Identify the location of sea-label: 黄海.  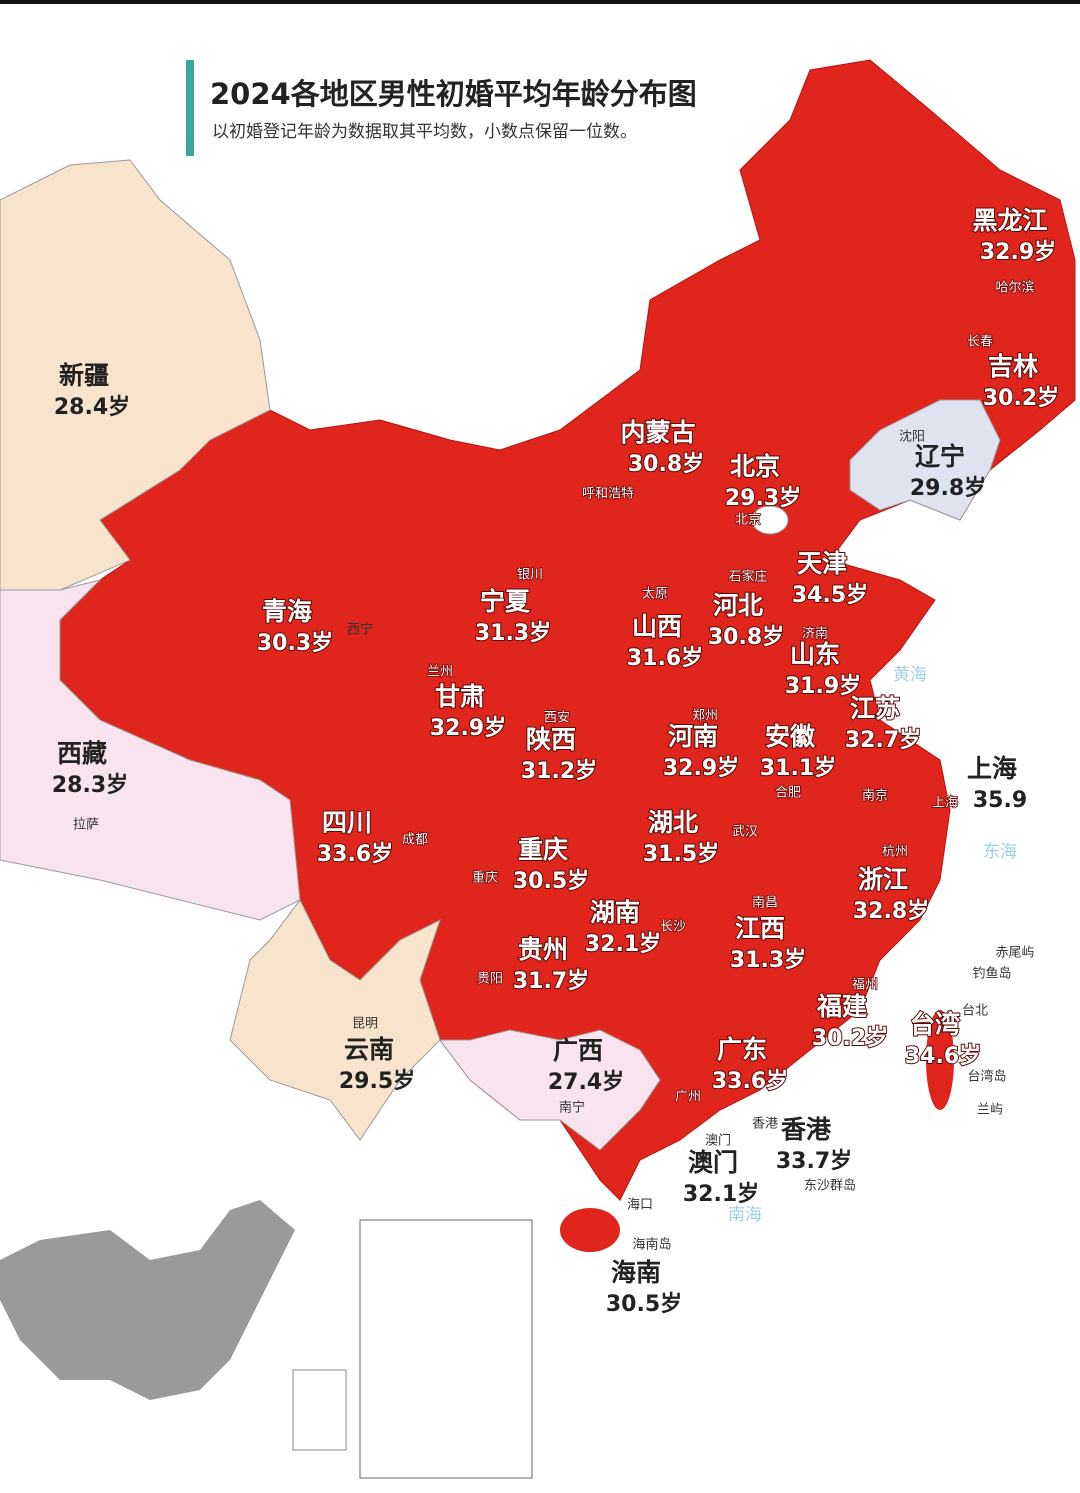
(910, 675).